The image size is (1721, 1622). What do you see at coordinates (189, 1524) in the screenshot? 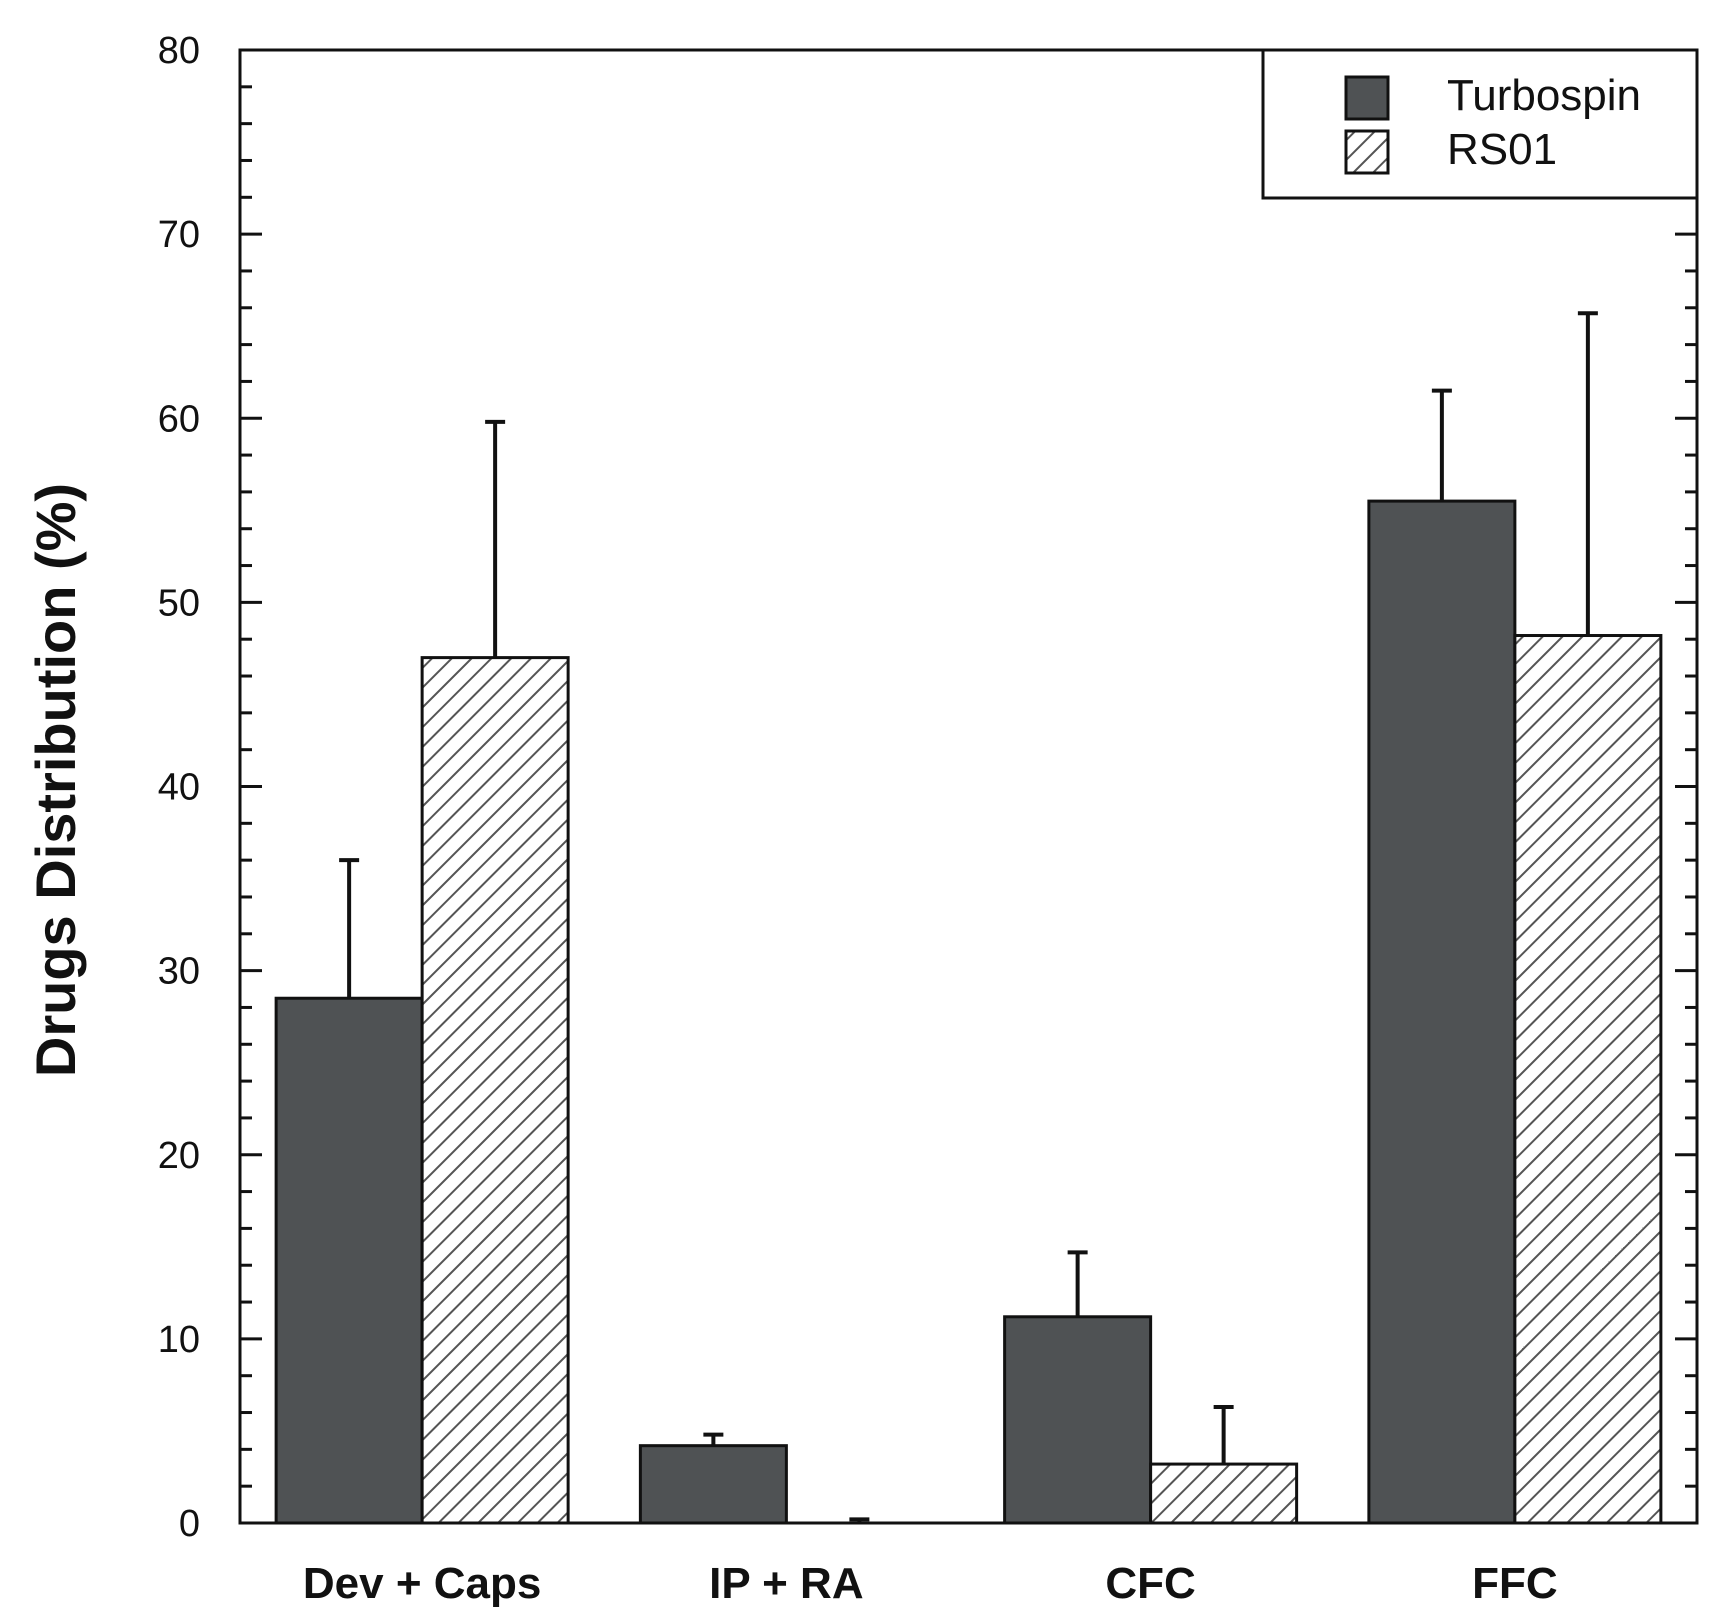
I see `y-tick-label: 0` at bounding box center [189, 1524].